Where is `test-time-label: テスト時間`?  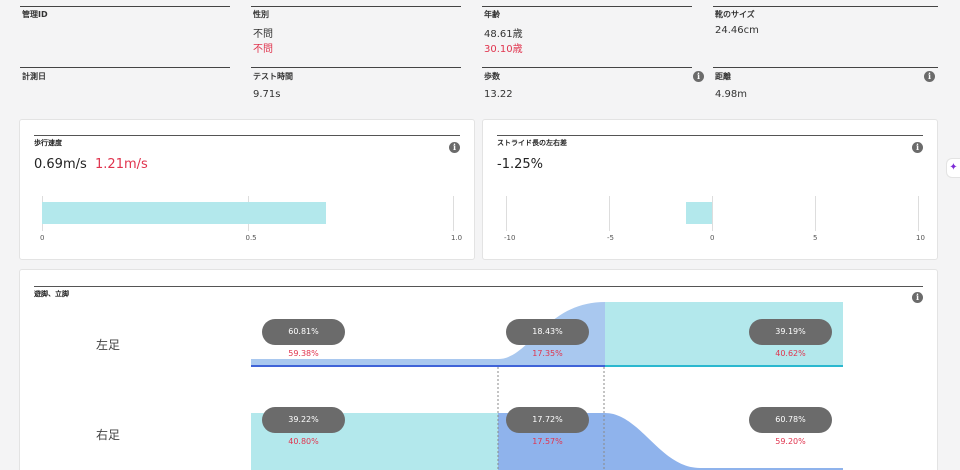
test-time-label: テスト時間 is located at coordinates (273, 76).